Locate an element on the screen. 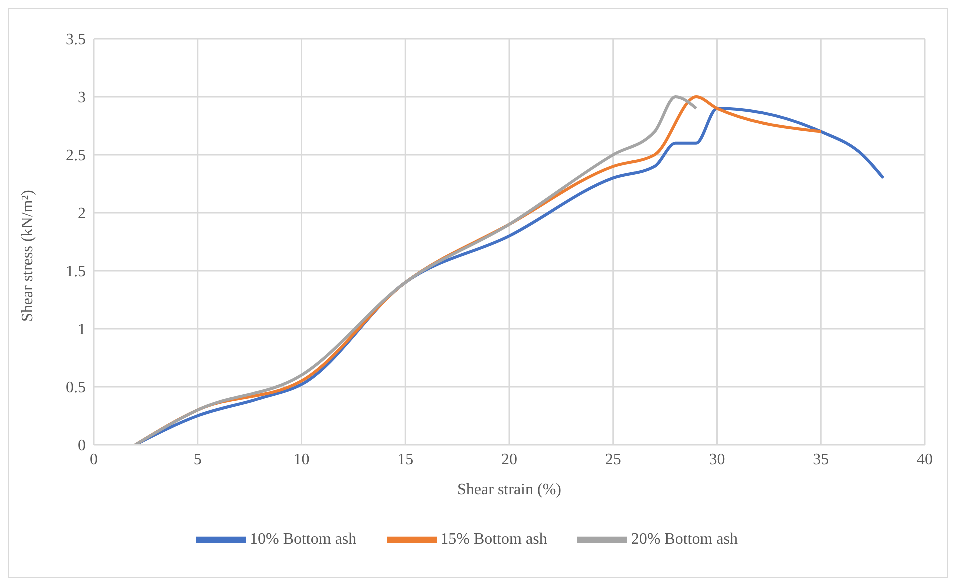  y-axis-title: Shear stress (kN/m²) is located at coordinates (28, 256).